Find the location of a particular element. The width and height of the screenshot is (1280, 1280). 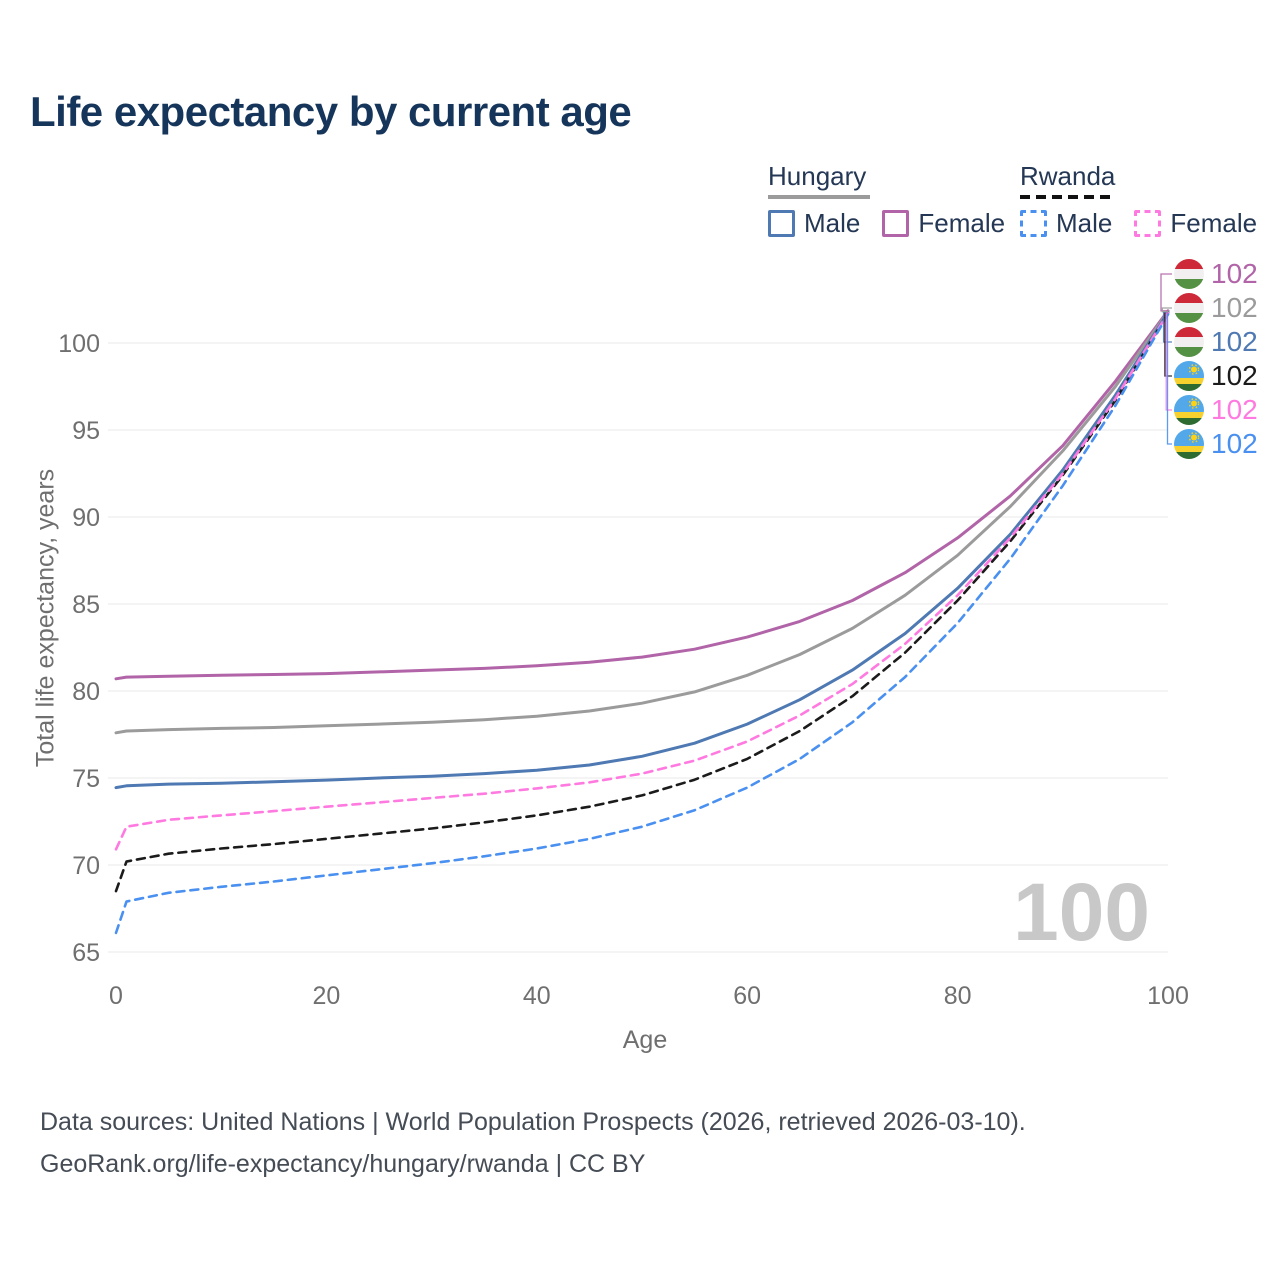

x-tick-label: 20 is located at coordinates (326, 996).